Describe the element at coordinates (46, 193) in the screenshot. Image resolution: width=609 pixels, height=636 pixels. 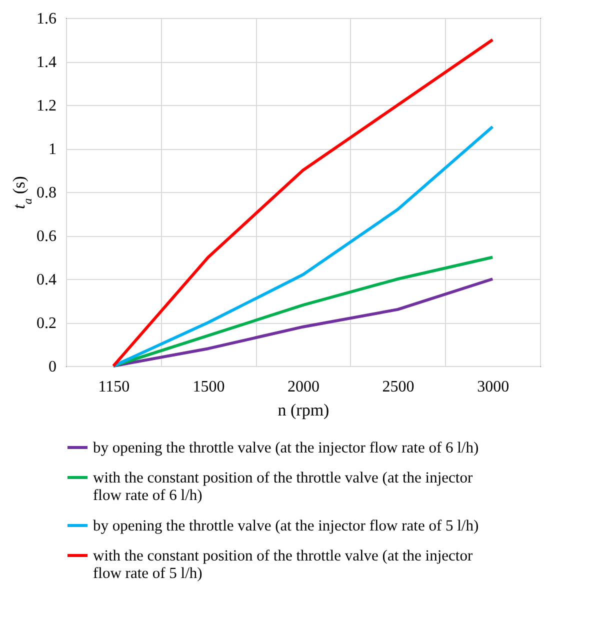
I see `y-tick-label: 0.8` at that location.